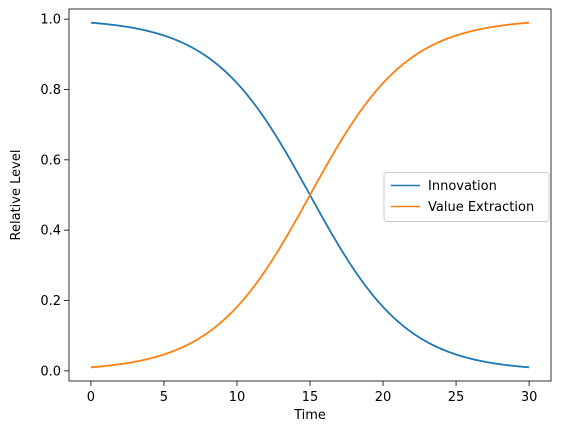 The image size is (567, 432). What do you see at coordinates (462, 186) in the screenshot?
I see `legend-label-innovation: Innovation` at bounding box center [462, 186].